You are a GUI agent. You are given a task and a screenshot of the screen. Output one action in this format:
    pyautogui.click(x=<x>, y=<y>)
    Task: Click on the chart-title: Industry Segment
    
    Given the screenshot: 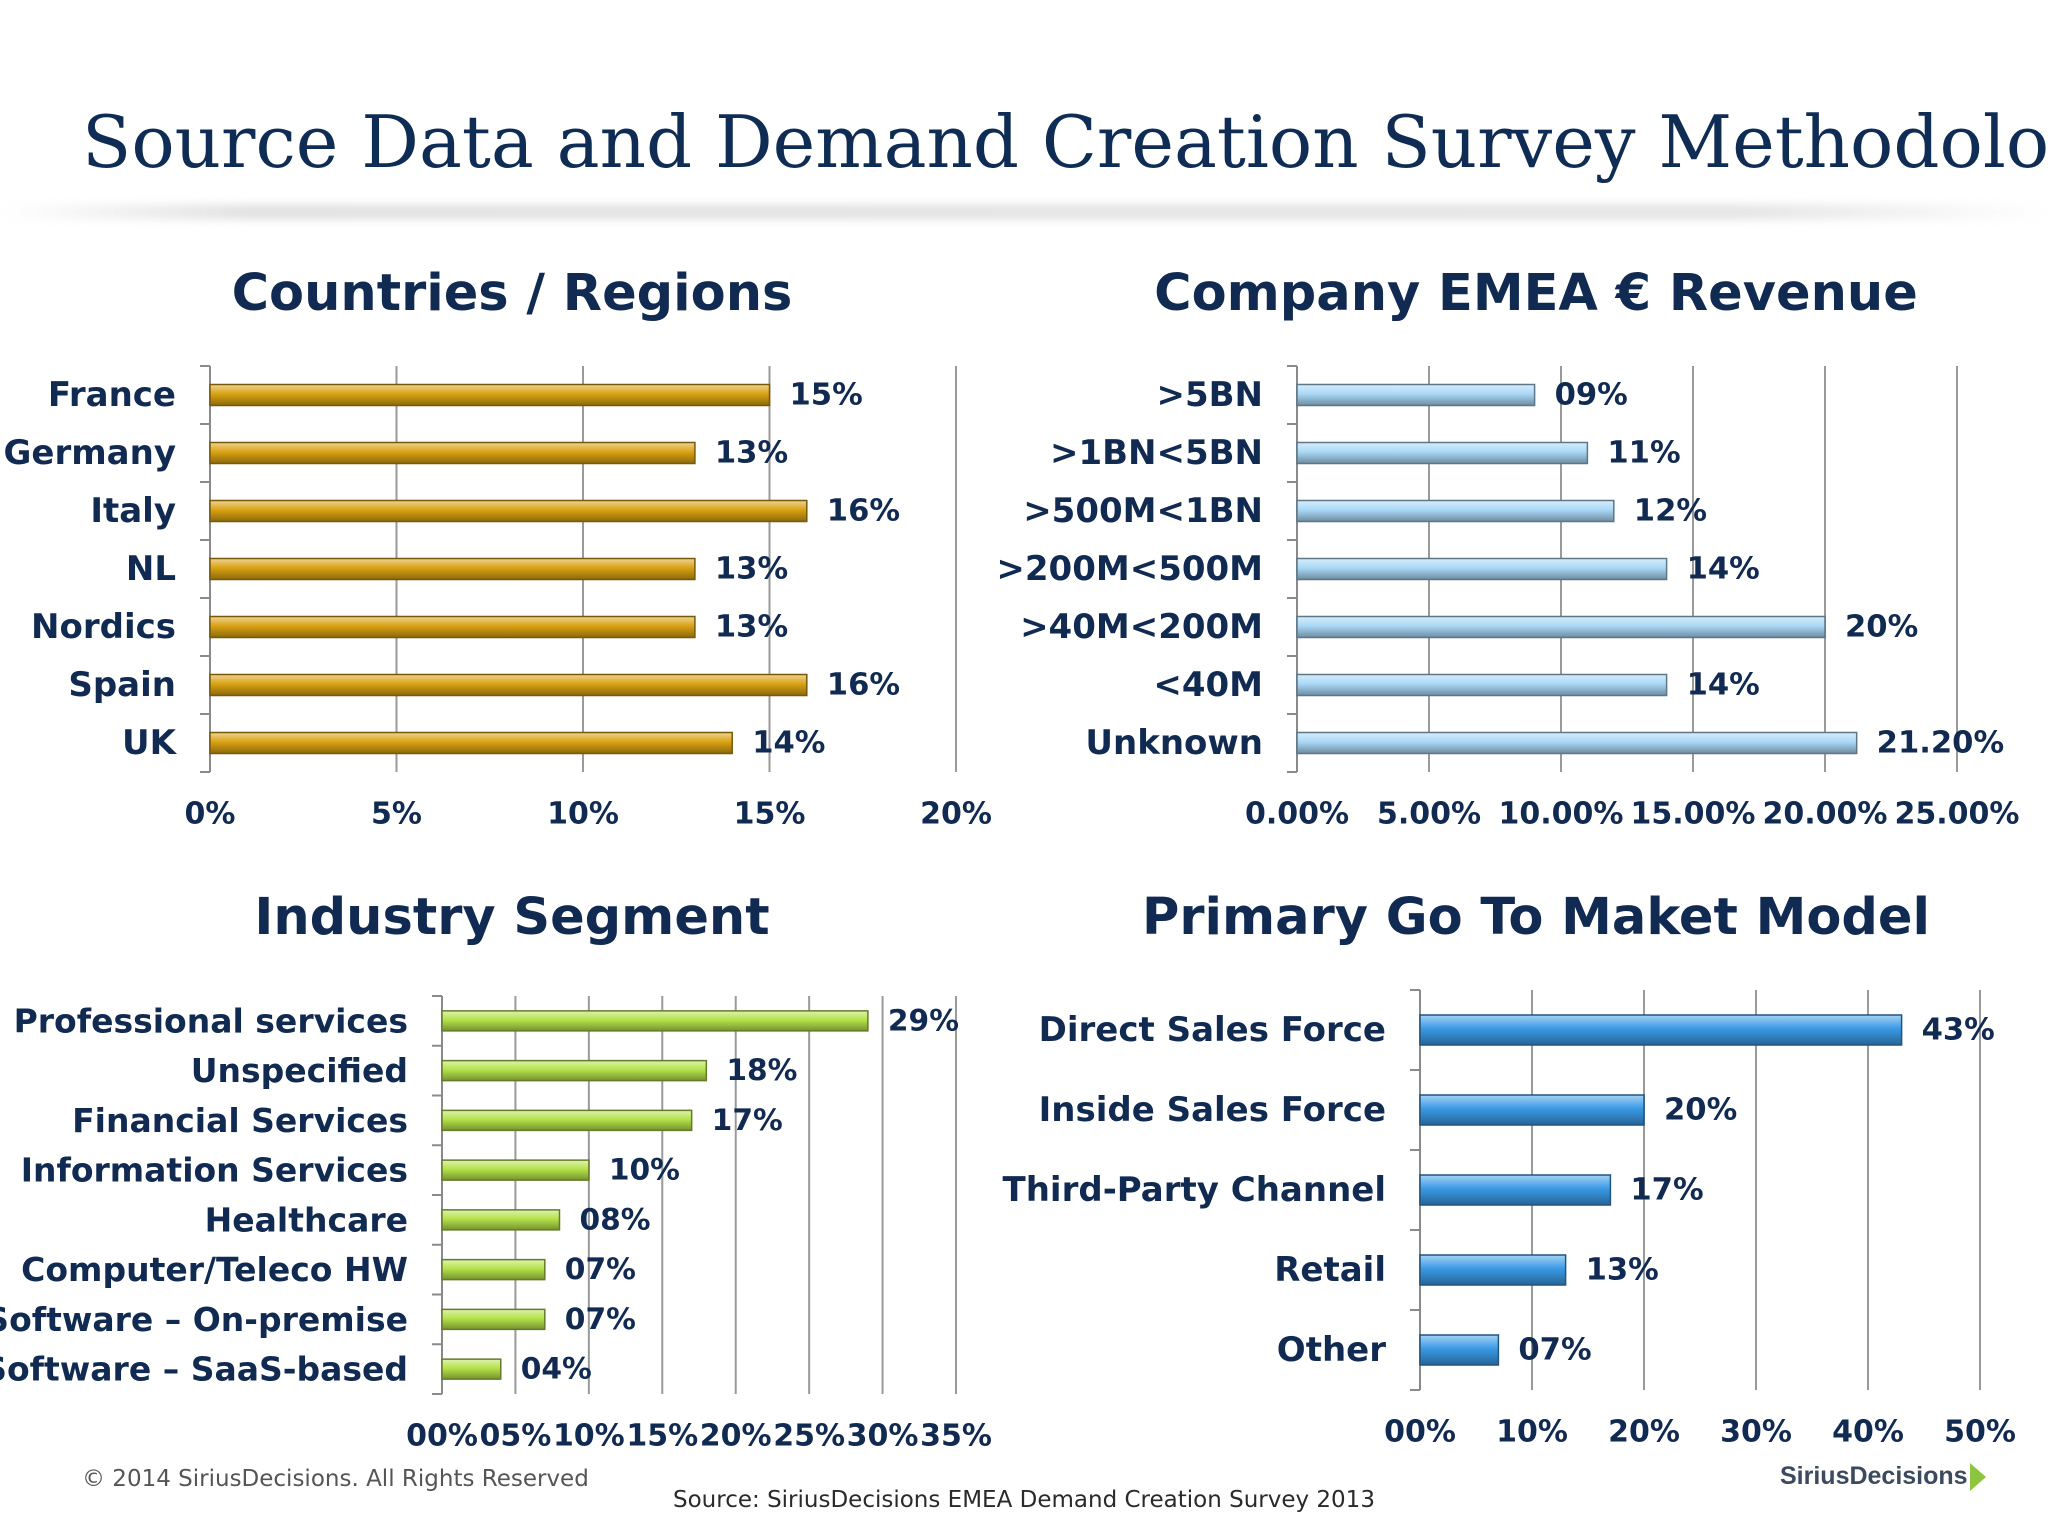 What is the action you would take?
    pyautogui.click(x=512, y=917)
    